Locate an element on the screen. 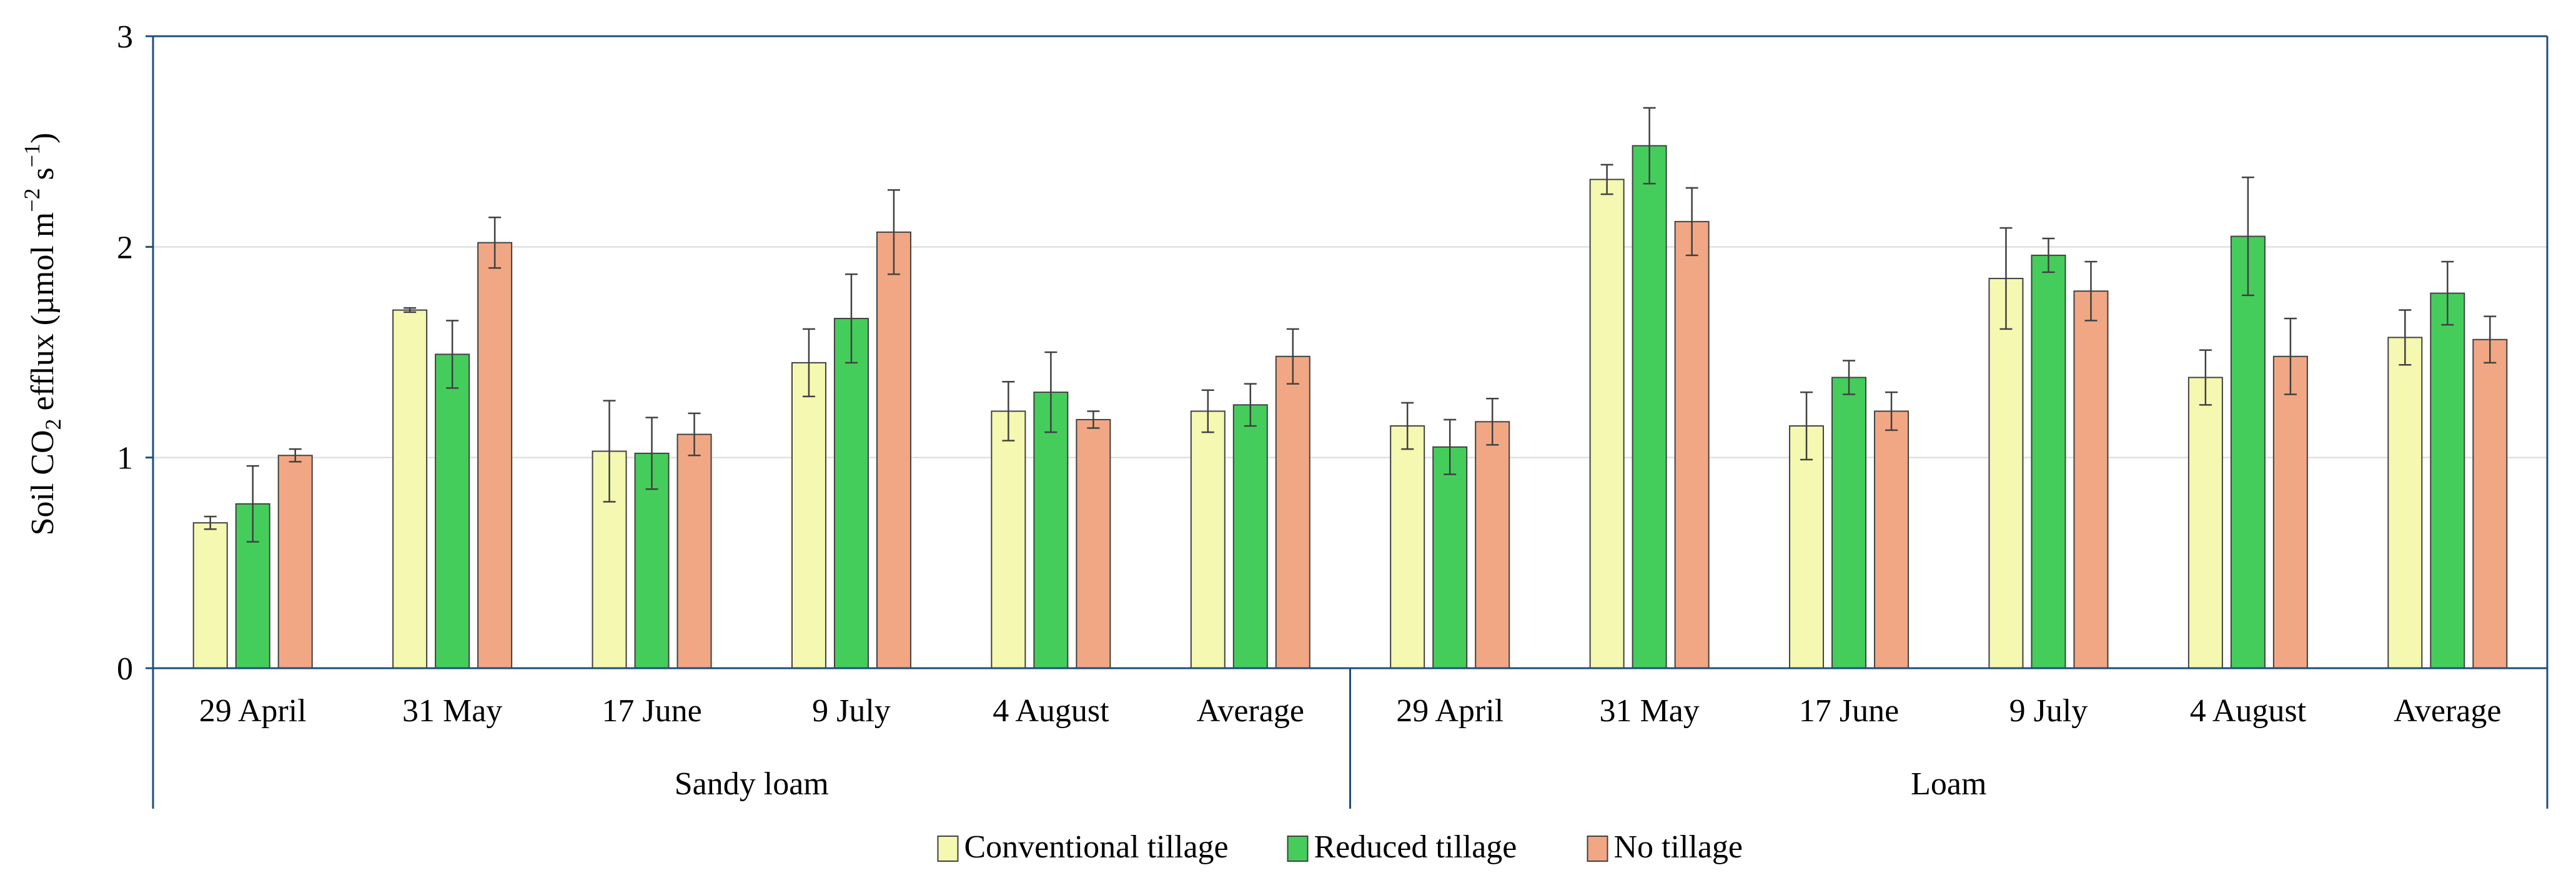 The image size is (2576, 893). category-label-1: 31 May is located at coordinates (452, 711).